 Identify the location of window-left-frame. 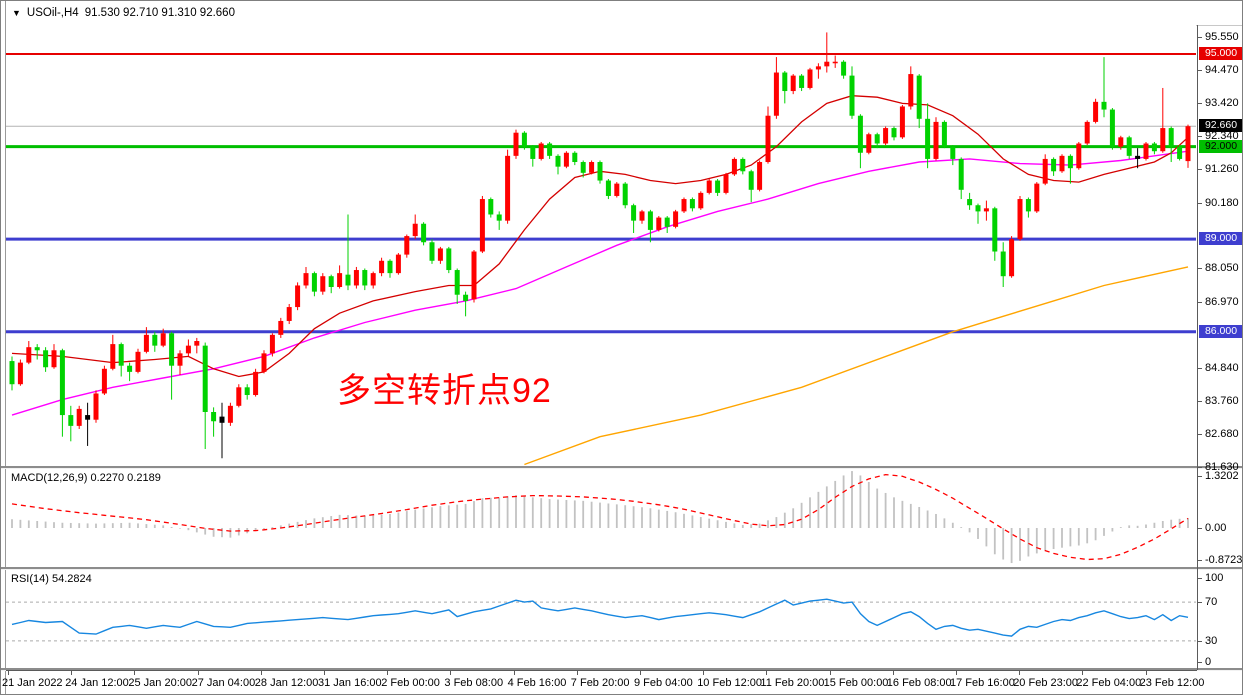
(5, 347).